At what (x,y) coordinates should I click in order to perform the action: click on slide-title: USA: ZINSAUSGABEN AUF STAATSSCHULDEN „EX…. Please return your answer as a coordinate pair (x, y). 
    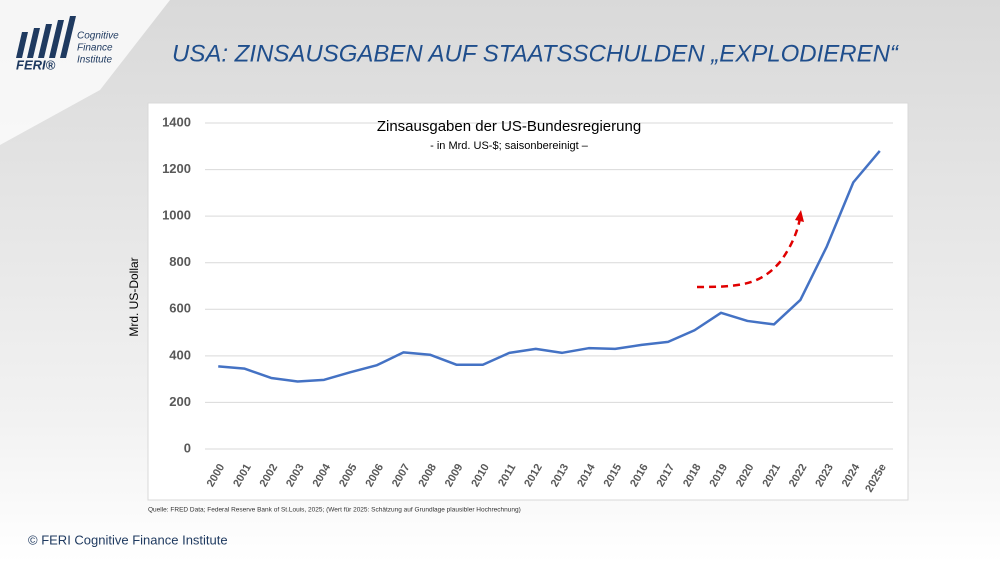
    Looking at the image, I should click on (536, 53).